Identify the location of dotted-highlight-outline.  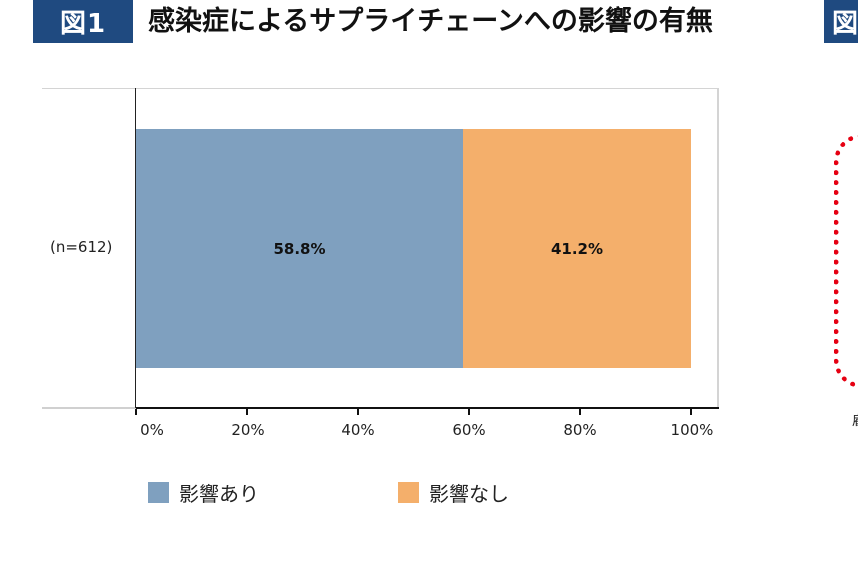
(846, 261).